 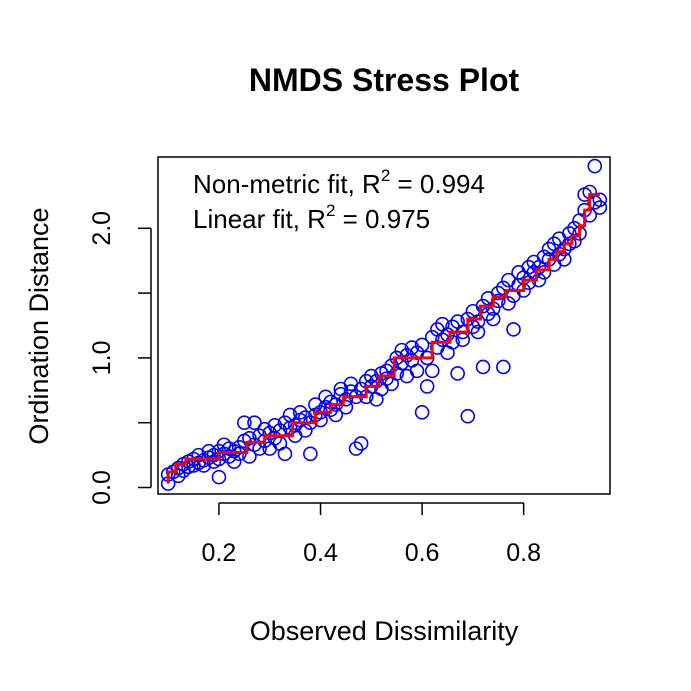 What do you see at coordinates (259, 219) in the screenshot?
I see `legend-linear-prefix: Linear fit, R` at bounding box center [259, 219].